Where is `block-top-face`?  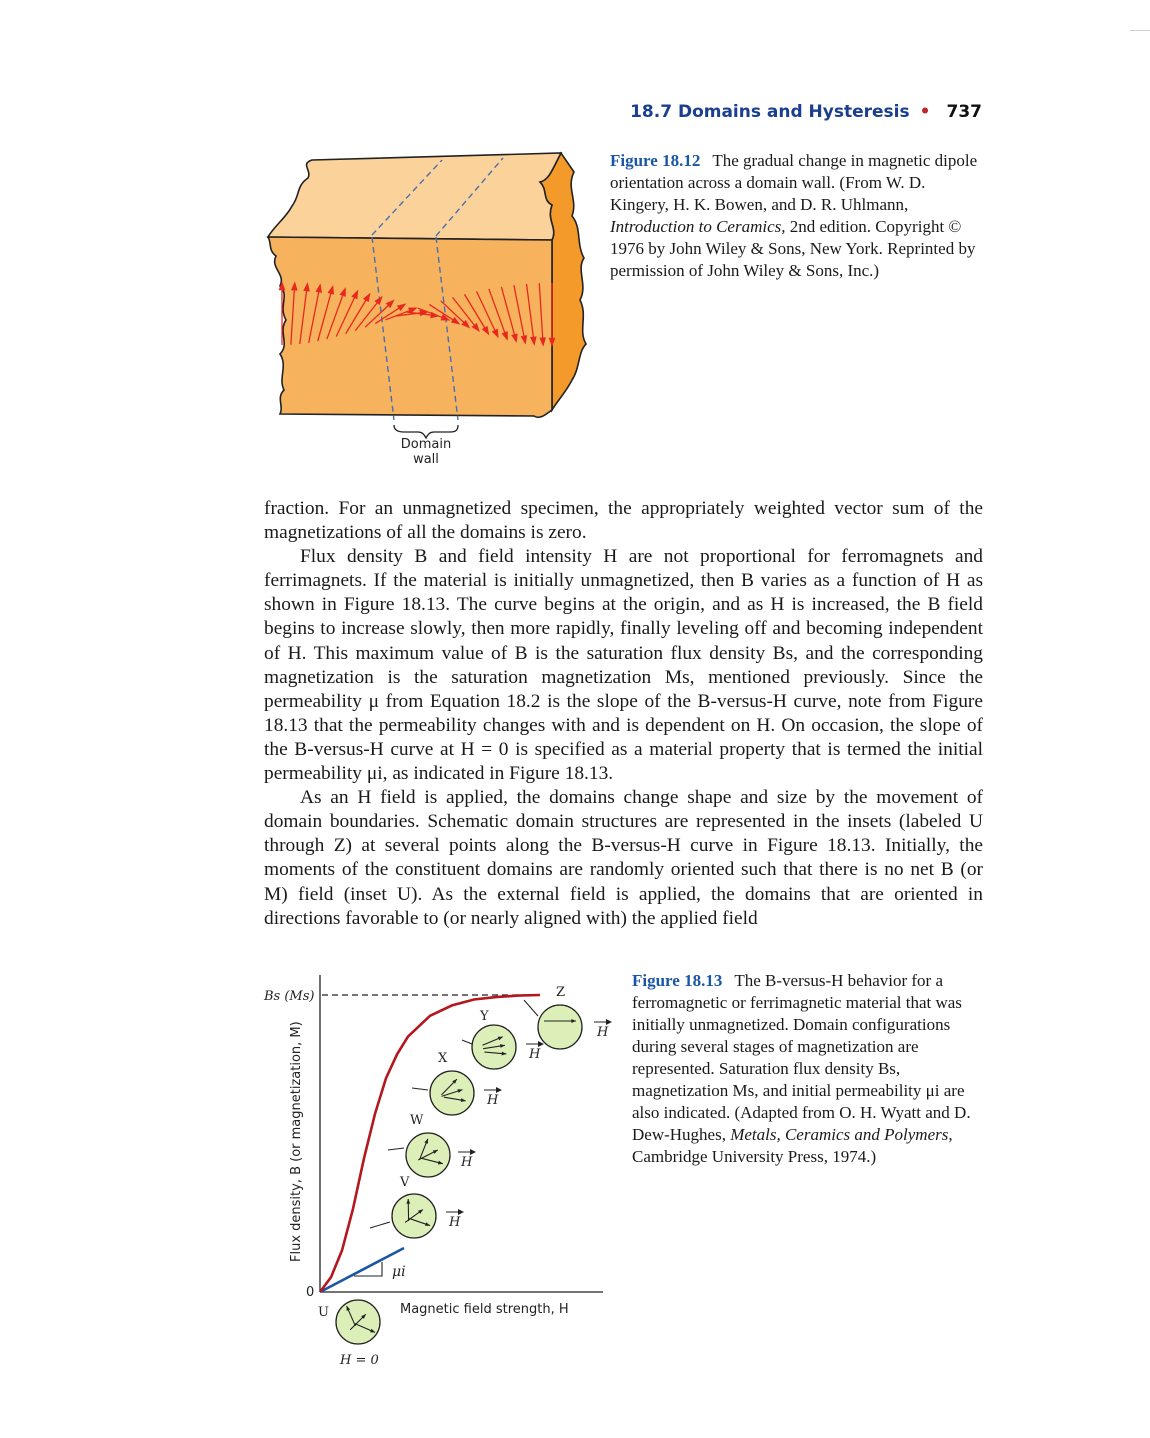
block-top-face is located at coordinates (414, 196).